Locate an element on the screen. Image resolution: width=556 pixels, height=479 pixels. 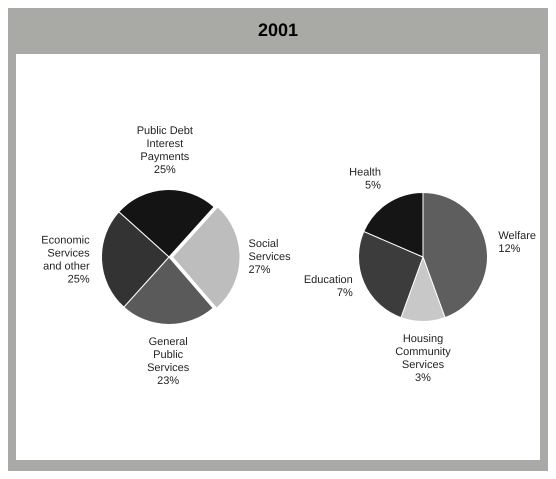
slice-label: Economic Services and other is located at coordinates (65, 253).